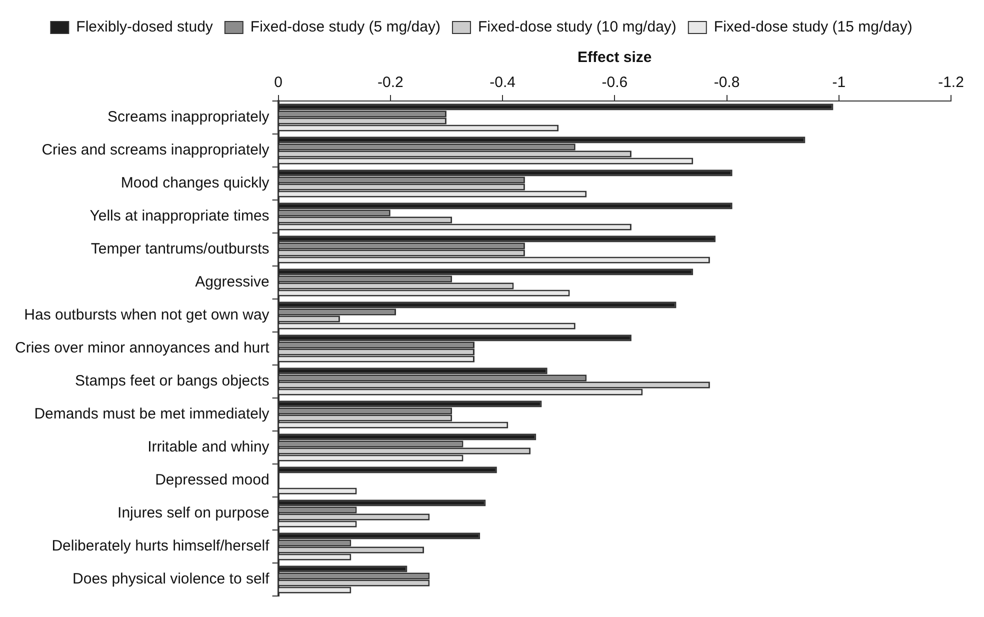 The height and width of the screenshot is (617, 984). What do you see at coordinates (212, 480) in the screenshot?
I see `y-tick-label: Depressed mood` at bounding box center [212, 480].